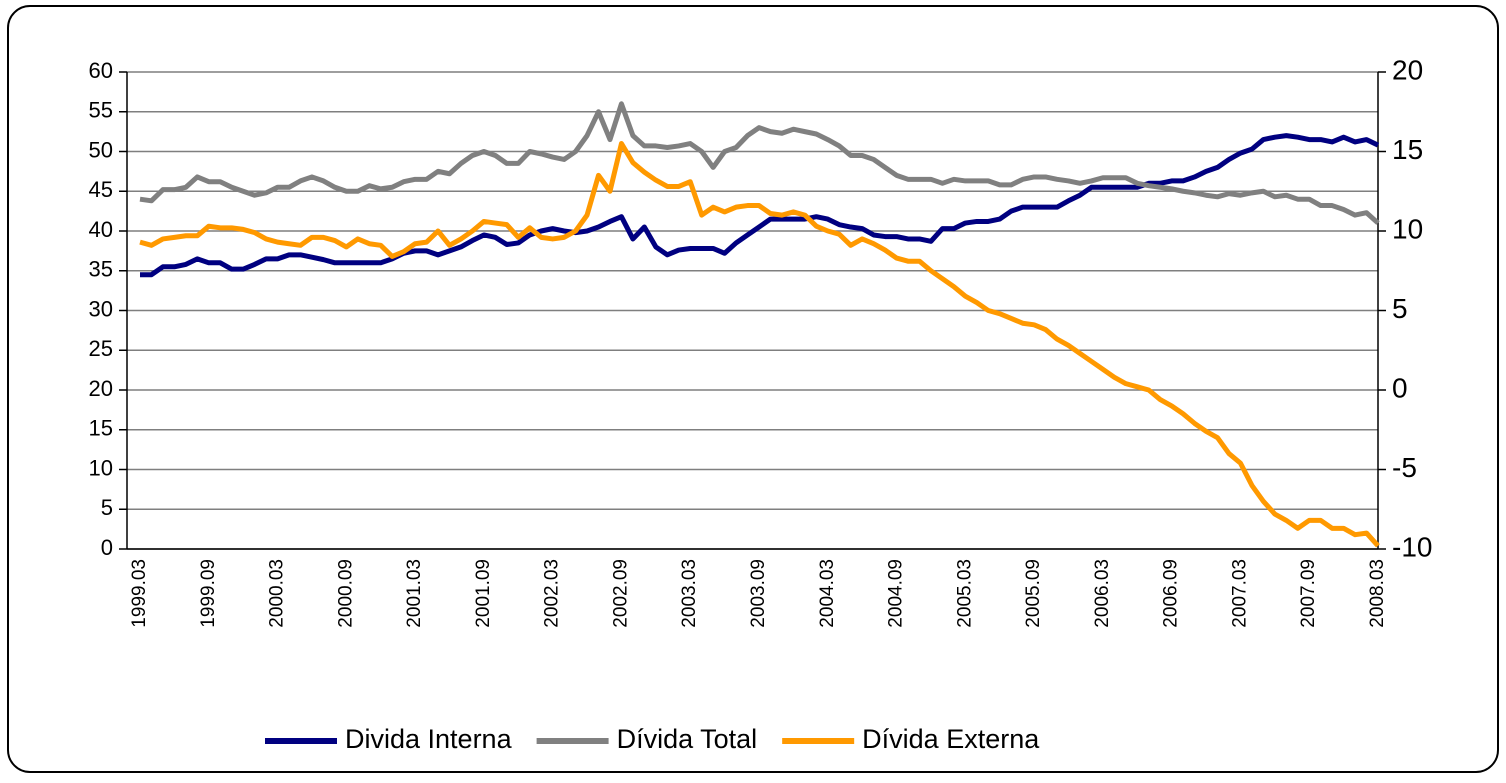  I want to click on x-tick-label: 2007.03, so click(1239, 593).